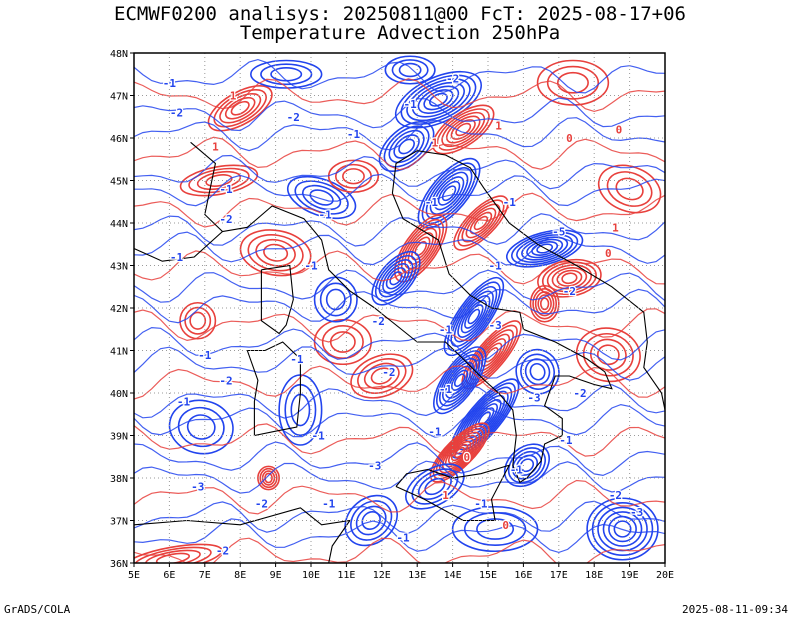 The width and height of the screenshot is (800, 618). I want to click on lon-tick-label: 7E, so click(205, 575).